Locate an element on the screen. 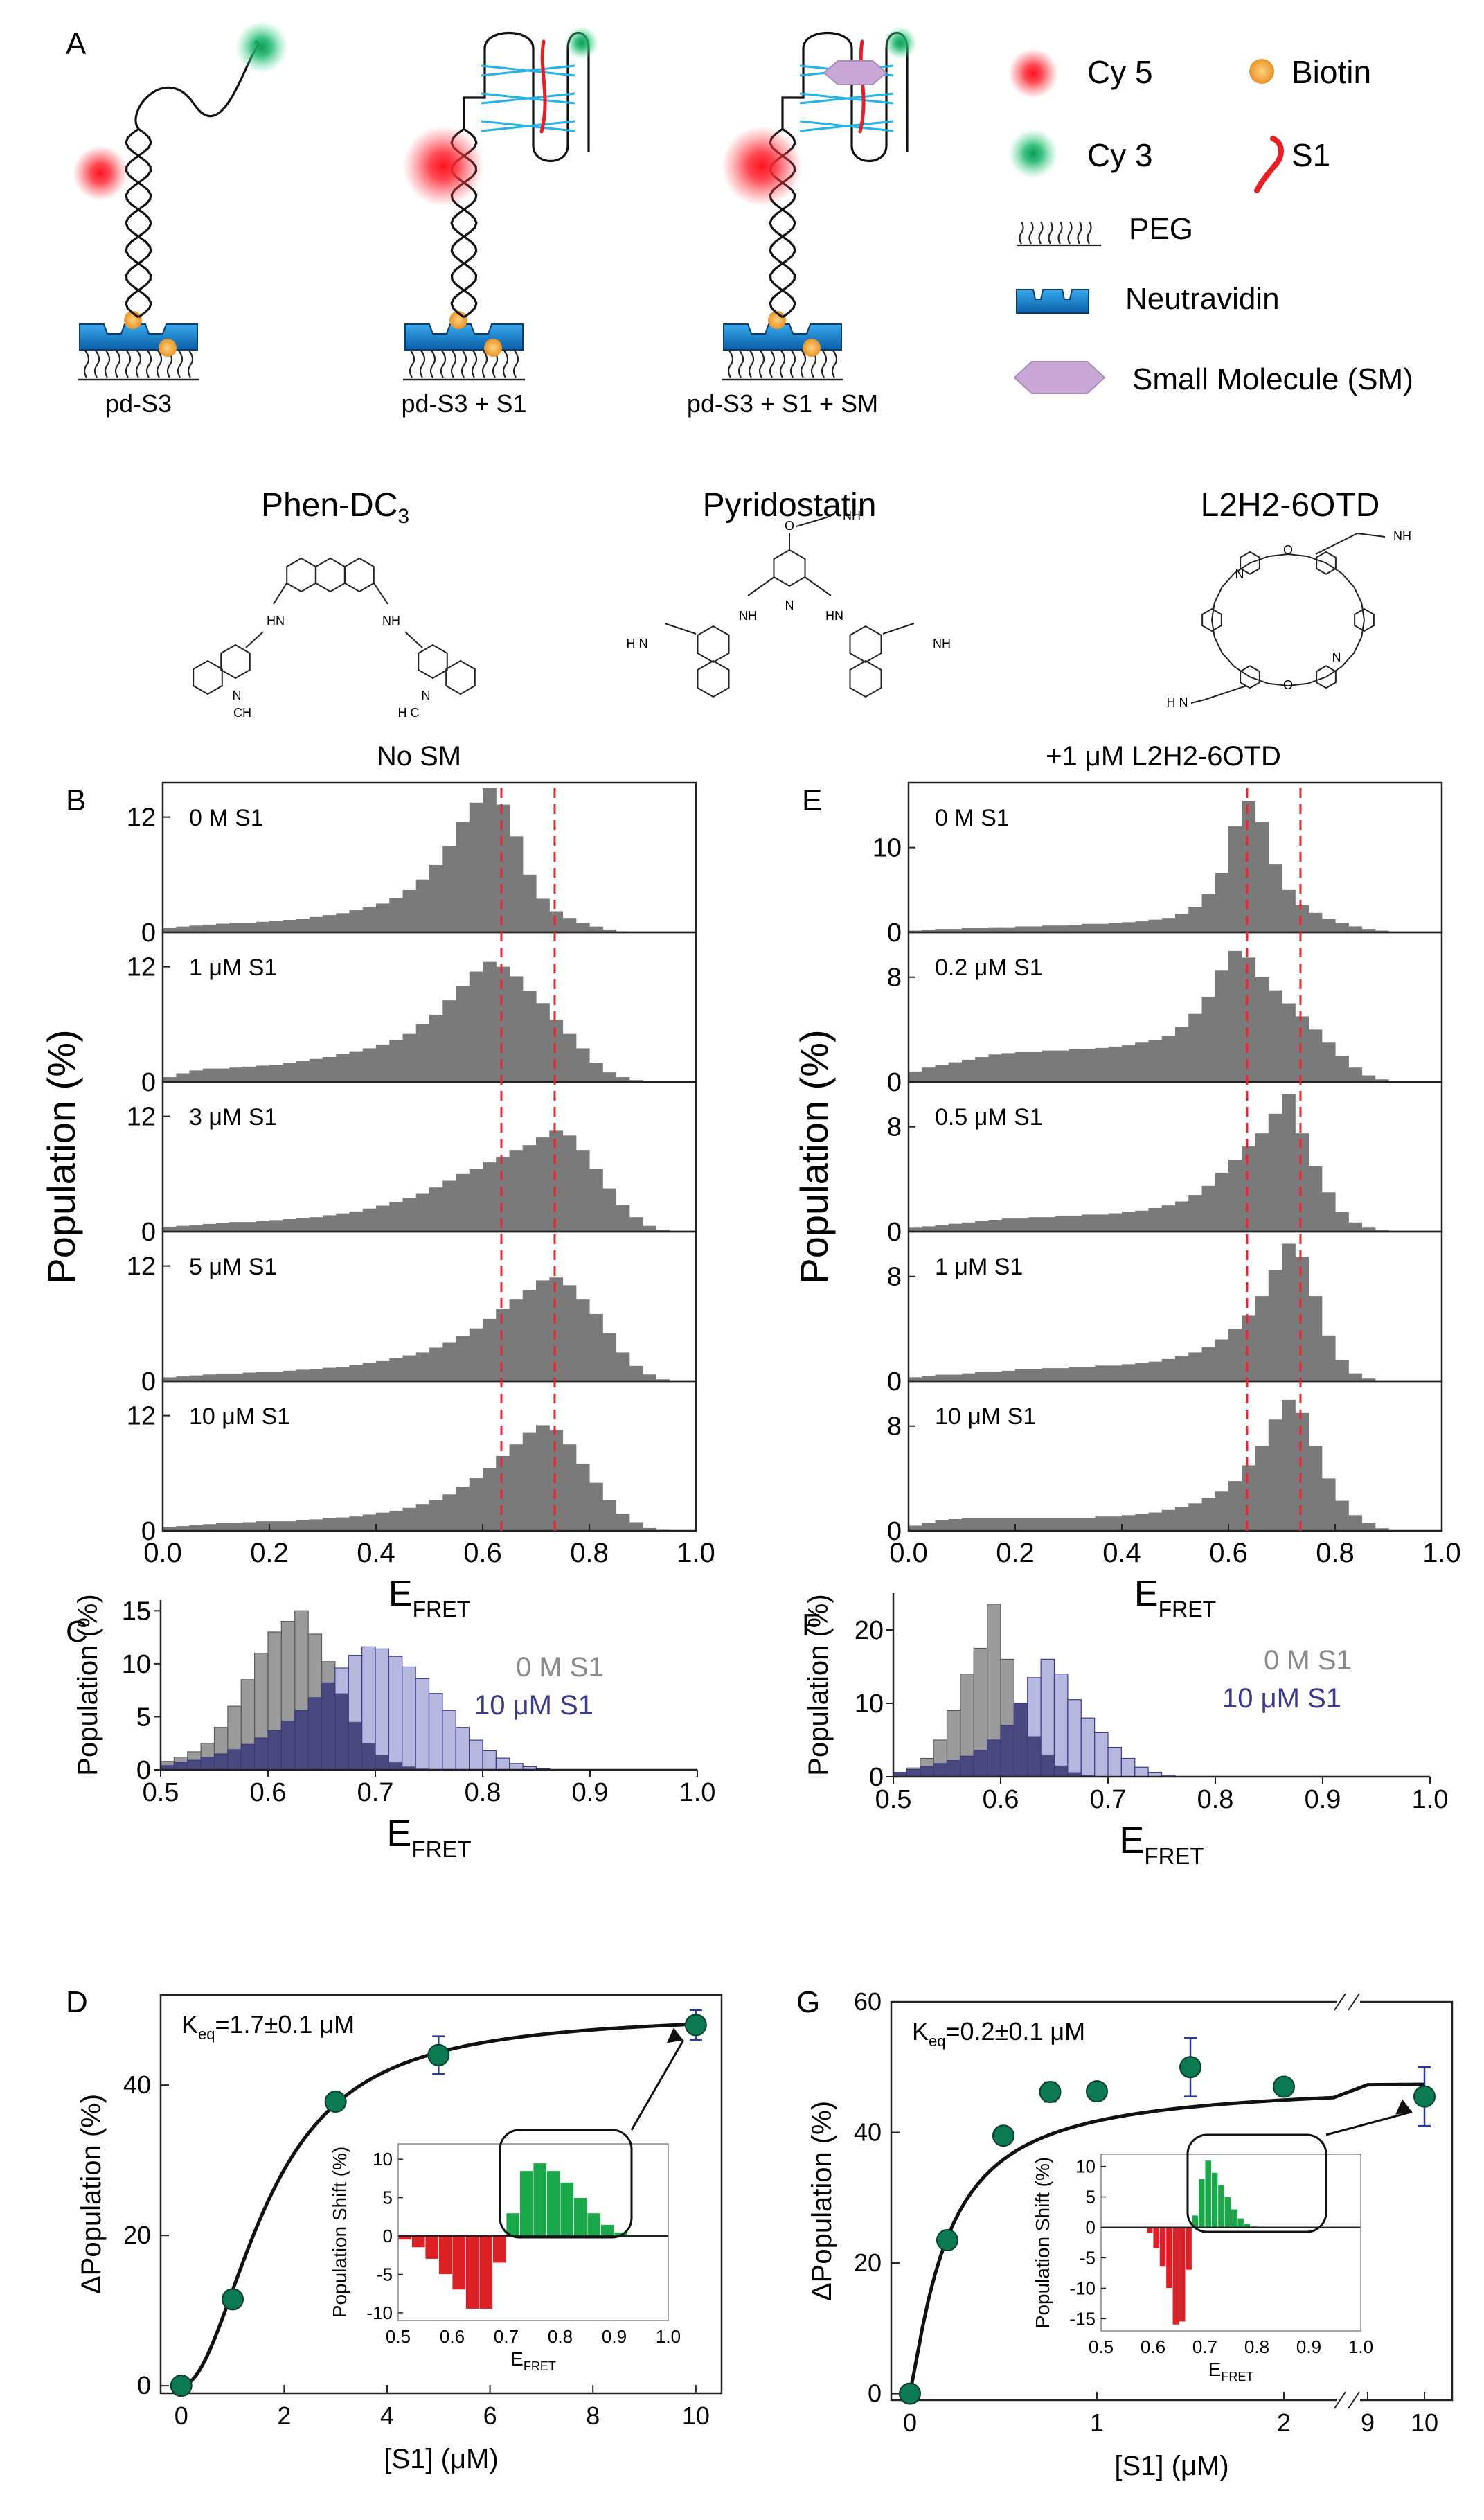 The image size is (1484, 2520). pds-arm-r is located at coordinates (898, 629).